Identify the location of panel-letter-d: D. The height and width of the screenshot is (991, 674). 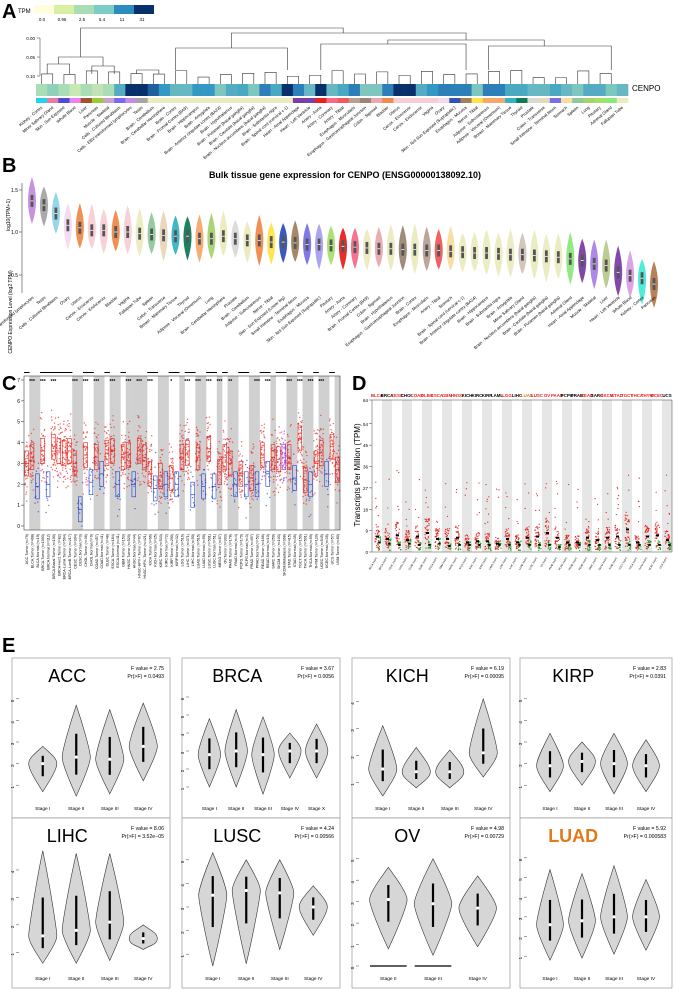
(359, 384).